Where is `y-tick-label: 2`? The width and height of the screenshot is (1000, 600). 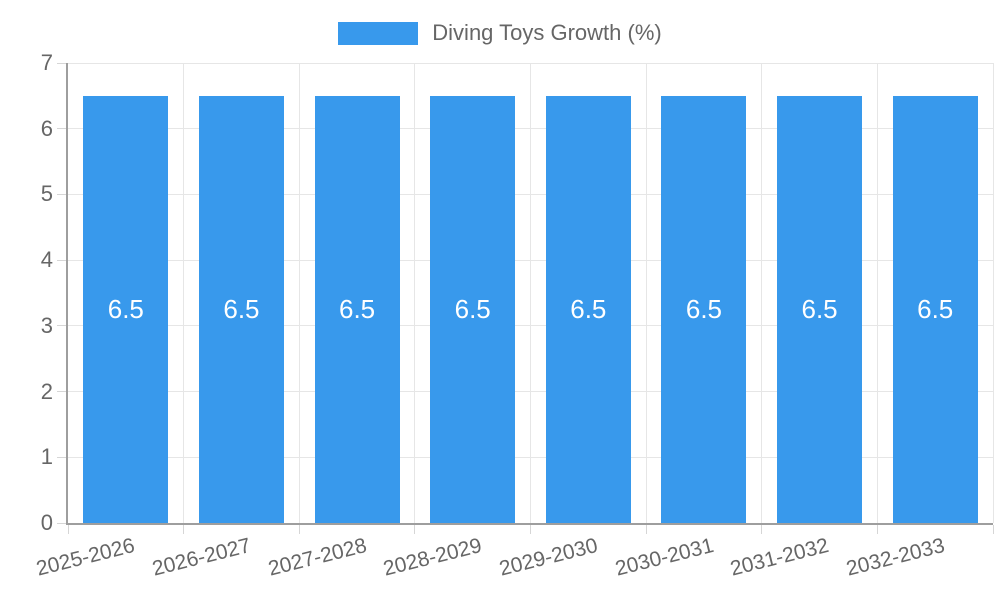
y-tick-label: 2 is located at coordinates (46, 391).